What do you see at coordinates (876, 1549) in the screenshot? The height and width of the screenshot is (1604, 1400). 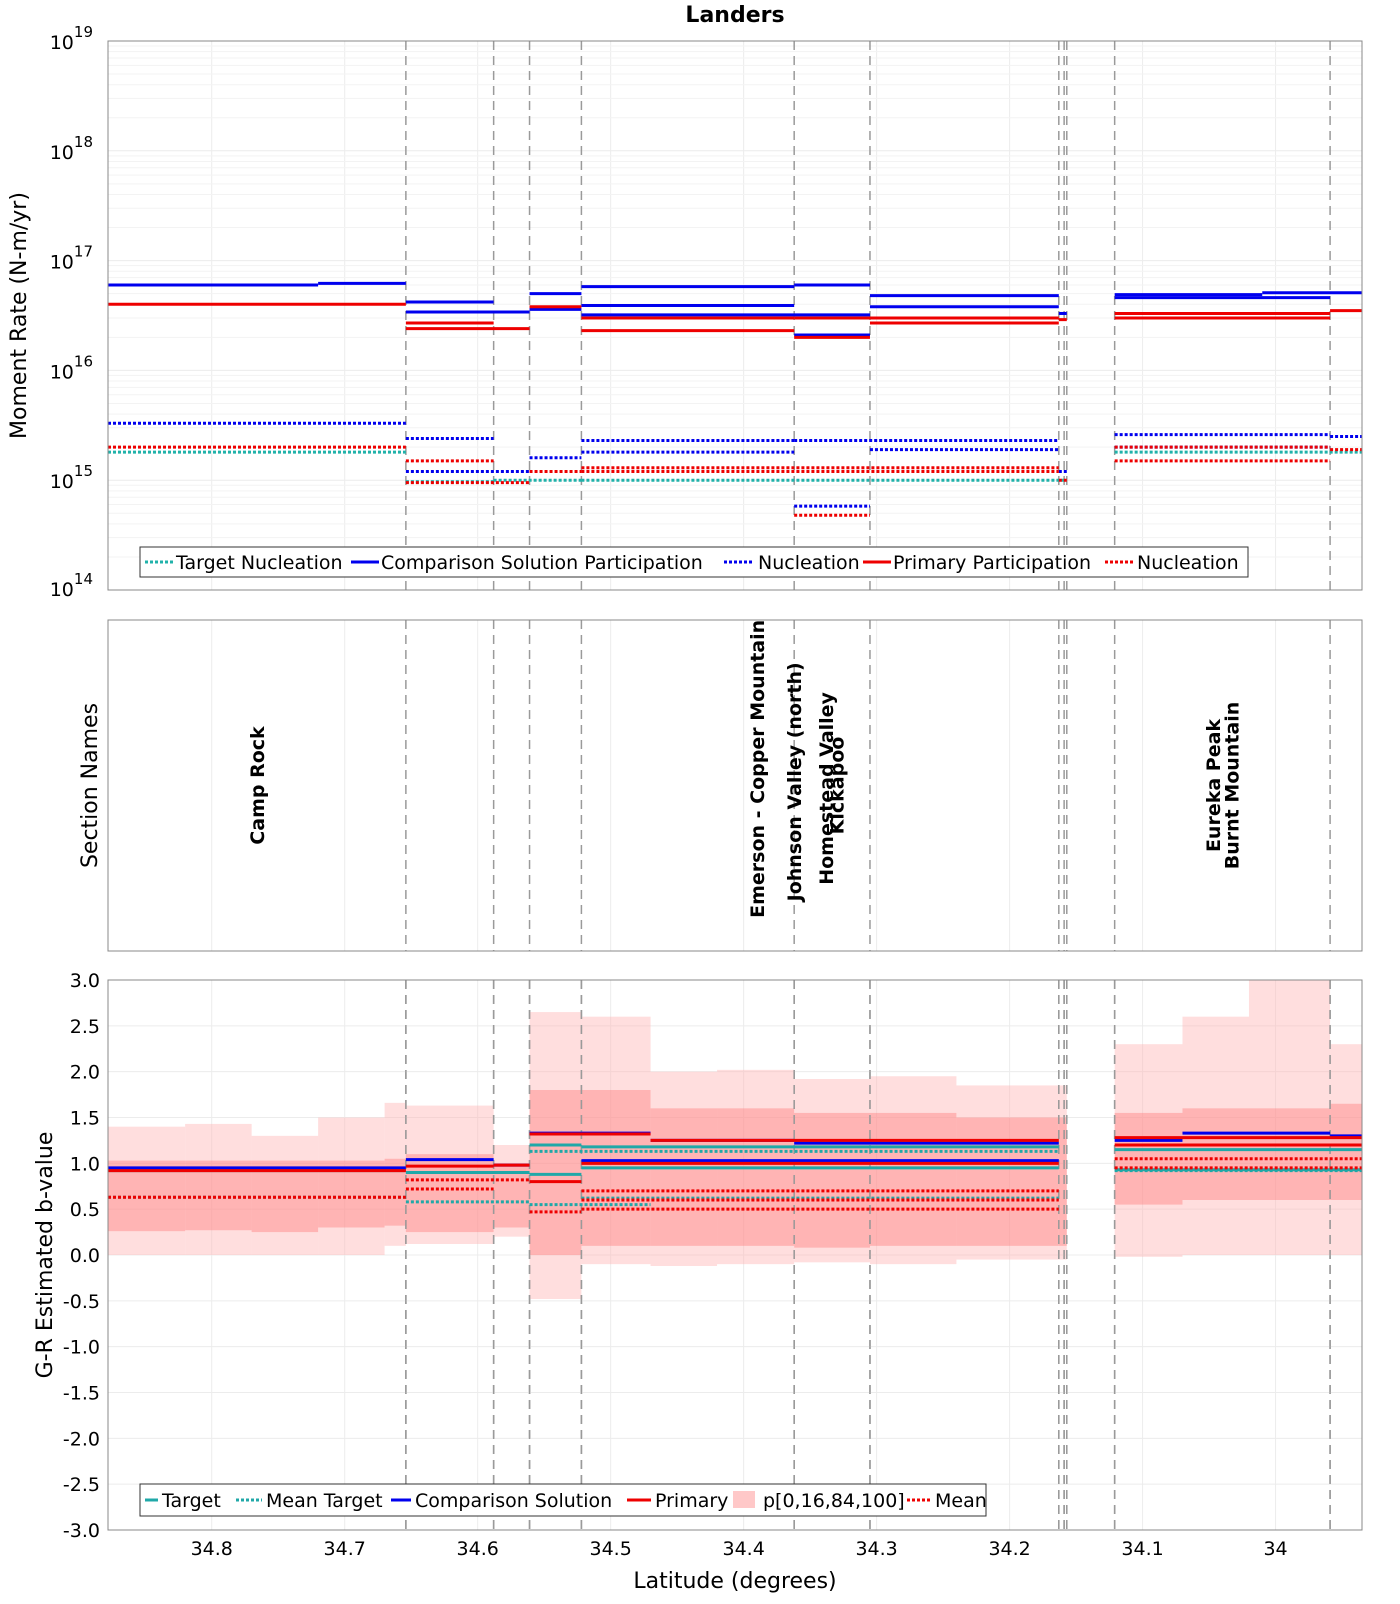 I see `x-tick-label: 34.3` at bounding box center [876, 1549].